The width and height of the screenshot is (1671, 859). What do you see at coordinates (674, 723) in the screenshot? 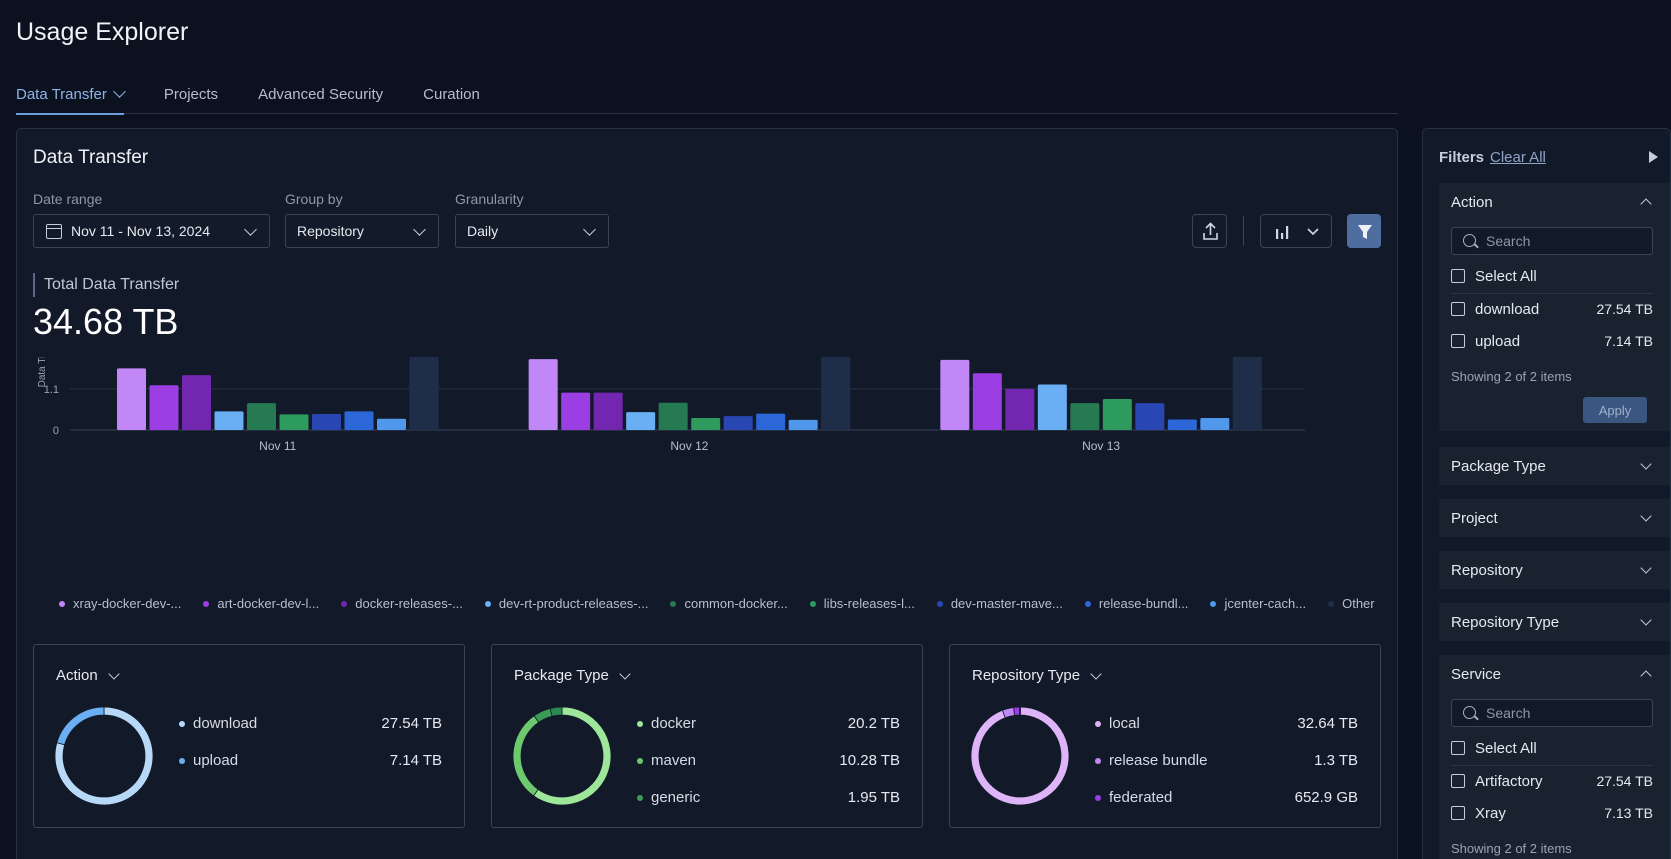
I see `breakdown-name: docker` at bounding box center [674, 723].